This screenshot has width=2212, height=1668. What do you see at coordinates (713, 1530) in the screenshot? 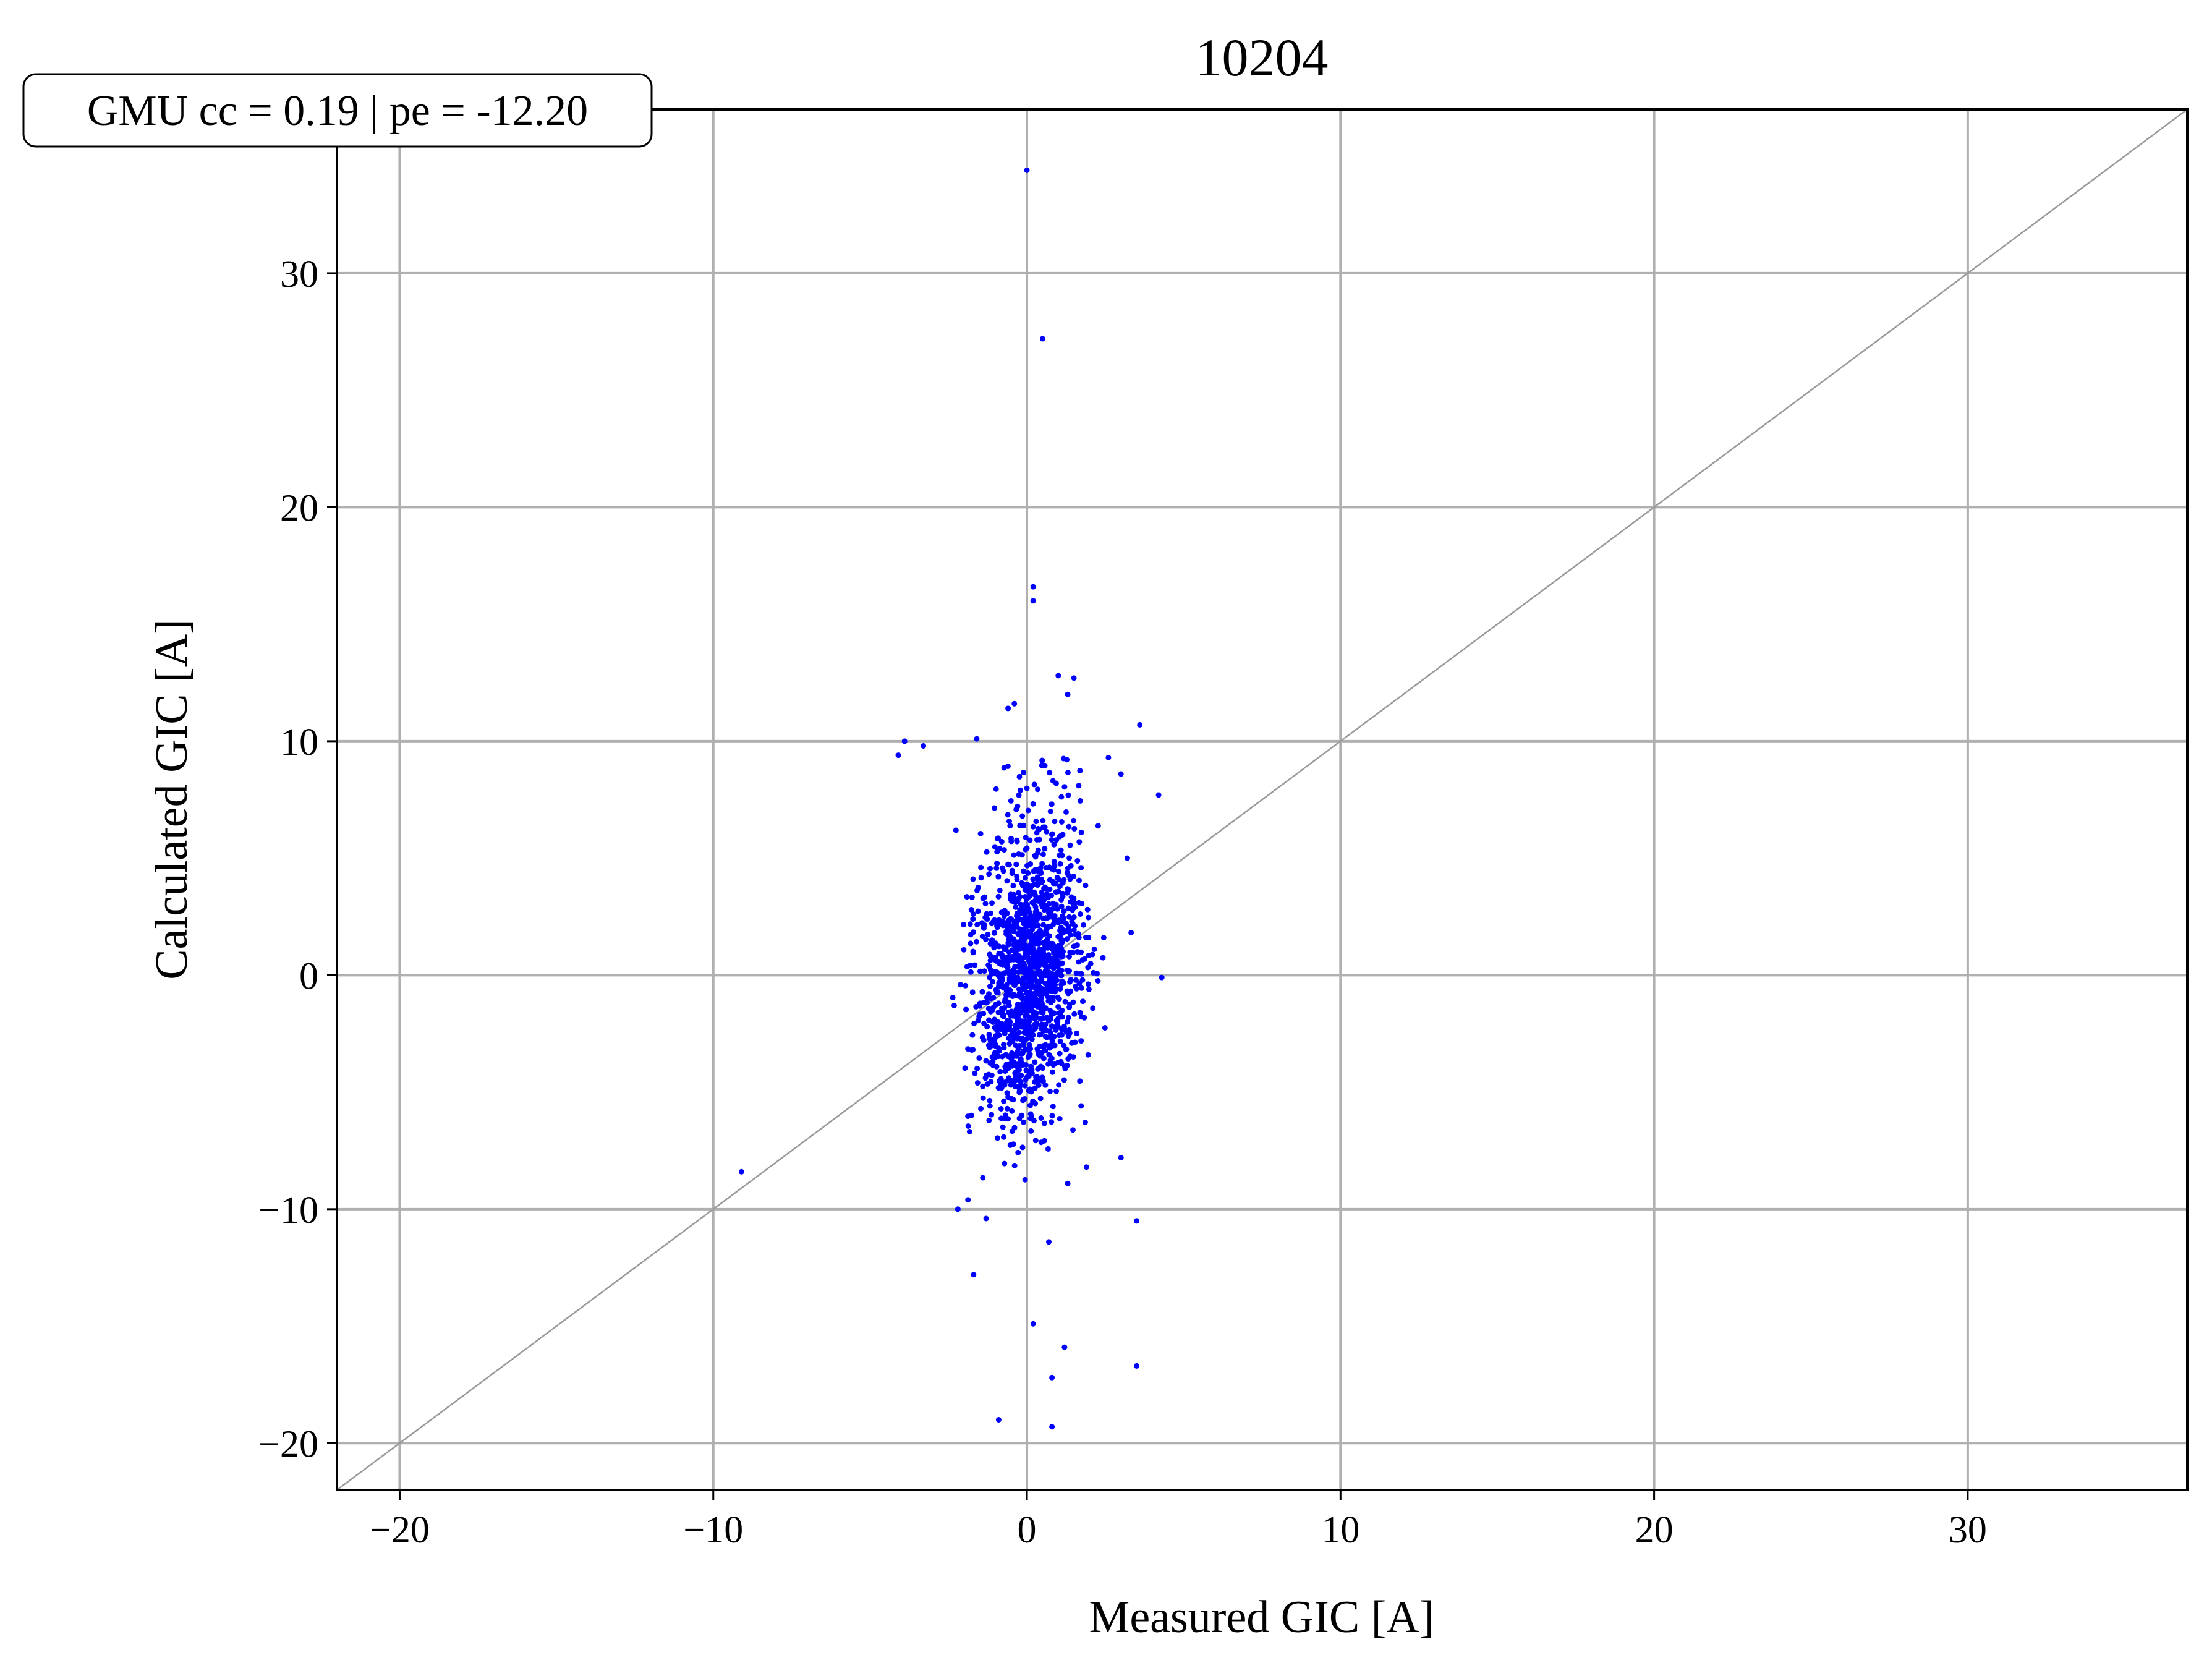
I see `x-tick-label: −10` at bounding box center [713, 1530].